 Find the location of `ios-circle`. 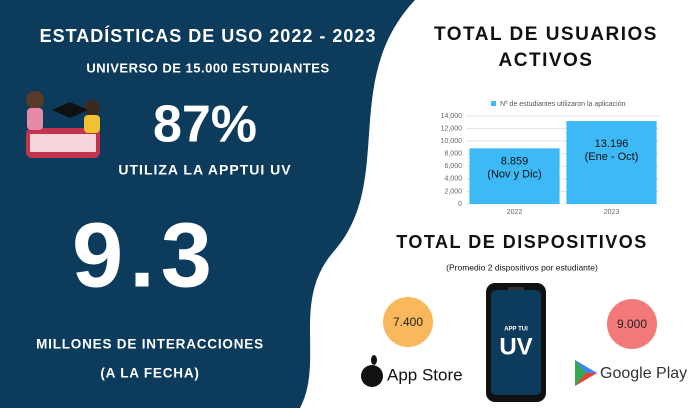

ios-circle is located at coordinates (408, 322).